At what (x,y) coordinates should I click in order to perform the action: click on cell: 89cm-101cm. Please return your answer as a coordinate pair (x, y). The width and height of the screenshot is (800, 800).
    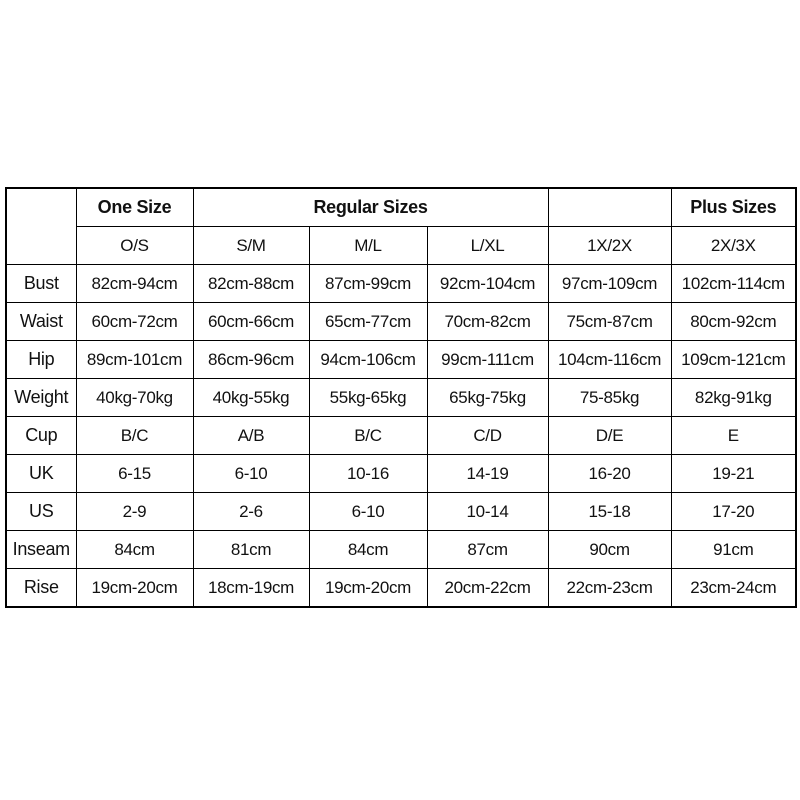
    Looking at the image, I should click on (134, 359).